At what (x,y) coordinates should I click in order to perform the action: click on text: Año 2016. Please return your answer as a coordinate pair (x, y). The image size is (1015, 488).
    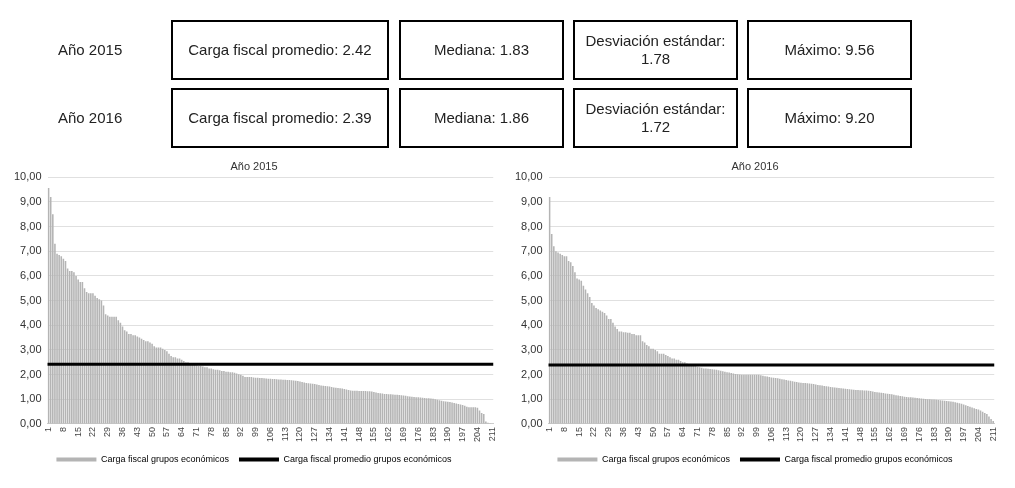
    Looking at the image, I should click on (90, 118).